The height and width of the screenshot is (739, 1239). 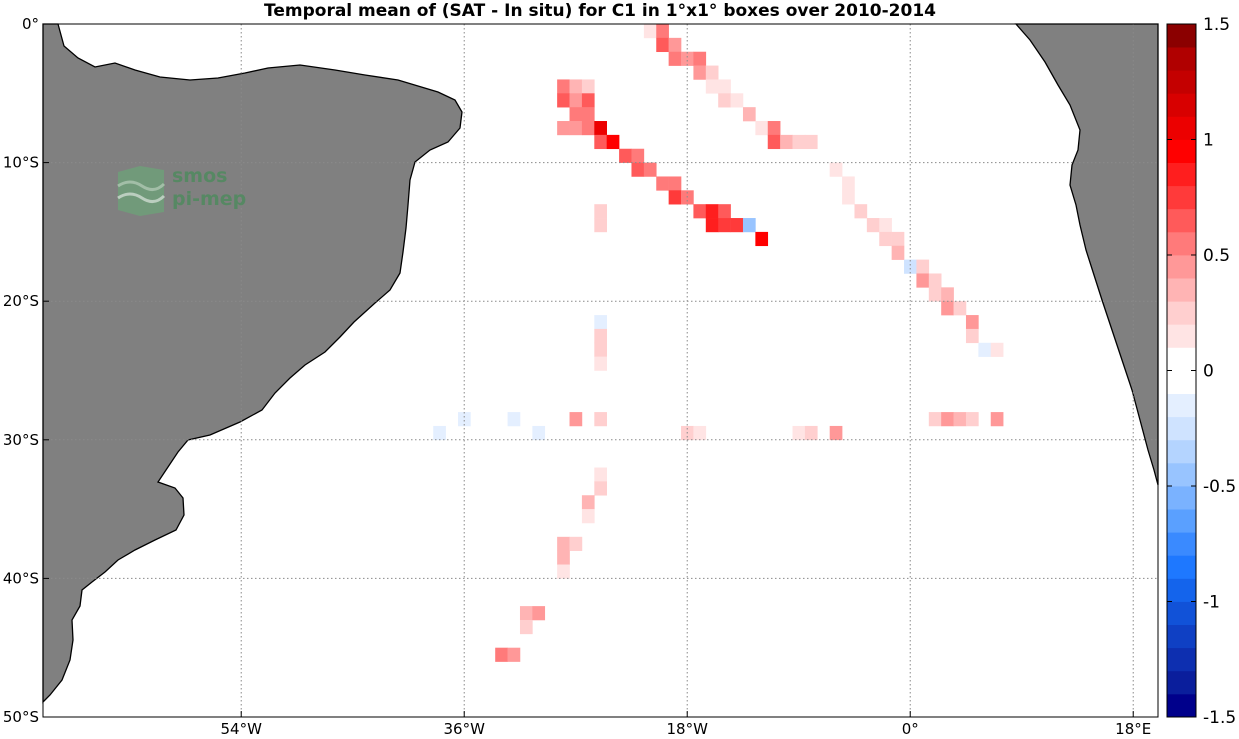 I want to click on colorbar-tick-label: 1, so click(x=1208, y=141).